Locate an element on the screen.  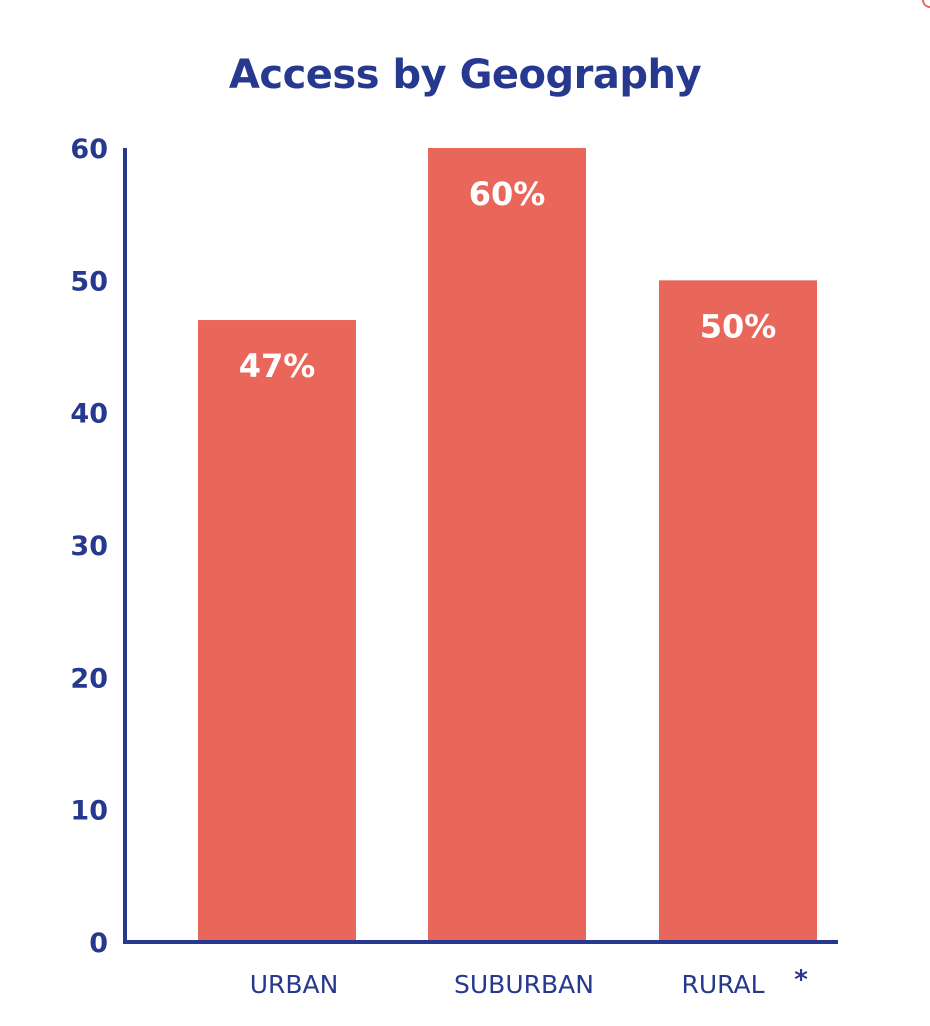
x-tick-label-suburban: SUBURBAN is located at coordinates (524, 984).